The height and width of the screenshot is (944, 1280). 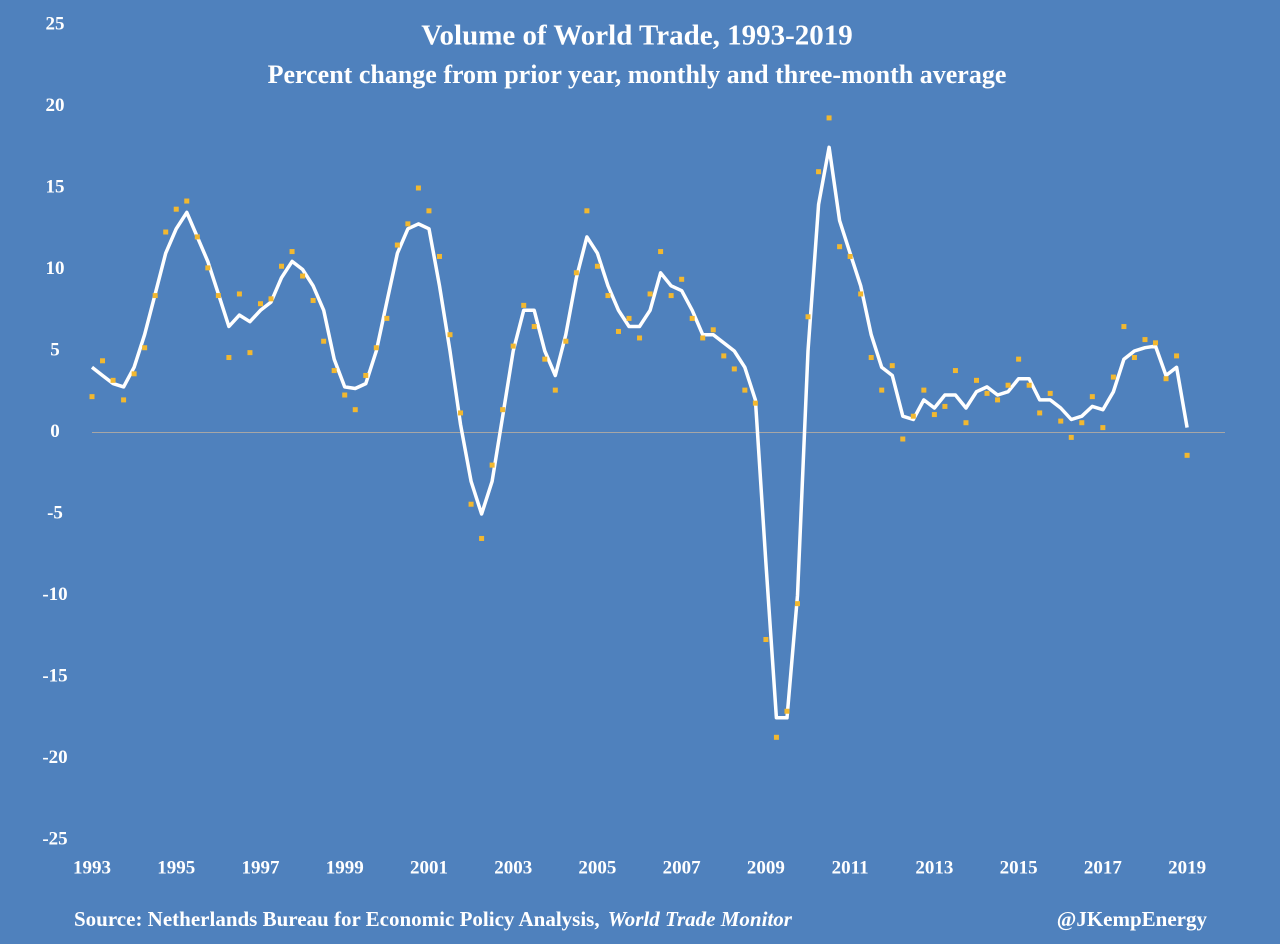 I want to click on y-tick-label: -15, so click(x=54, y=675).